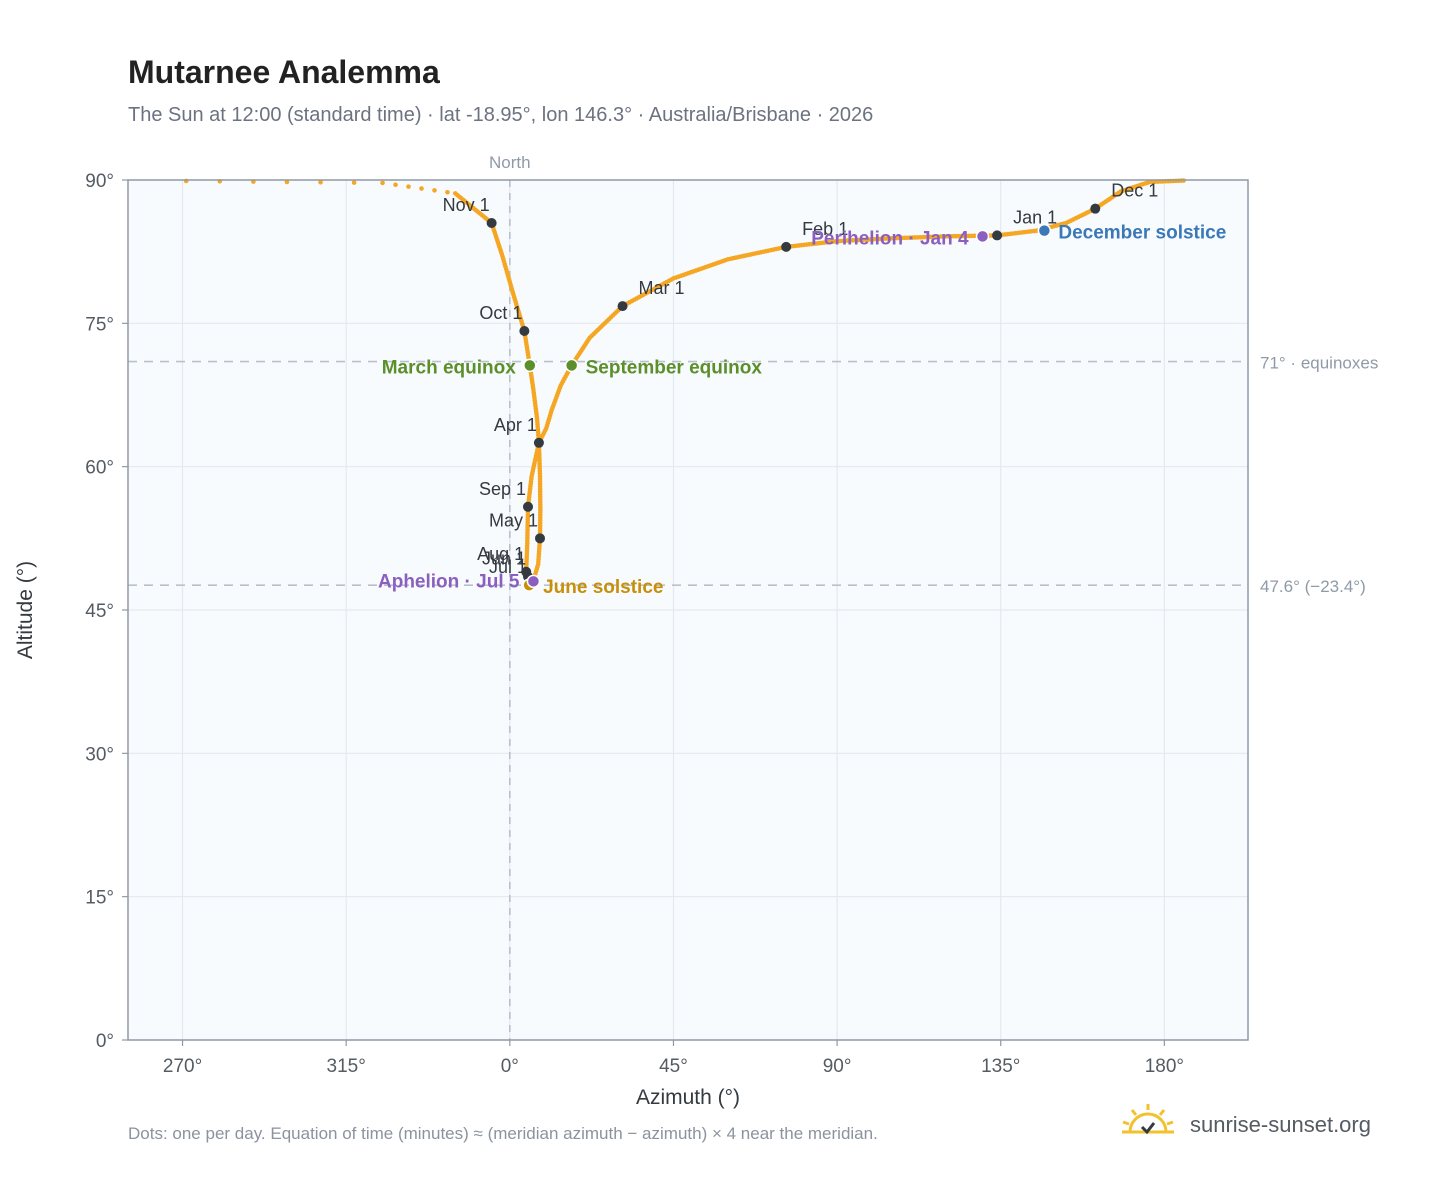 The image size is (1448, 1188). I want to click on page-title: Mutarnee Analemma, so click(284, 72).